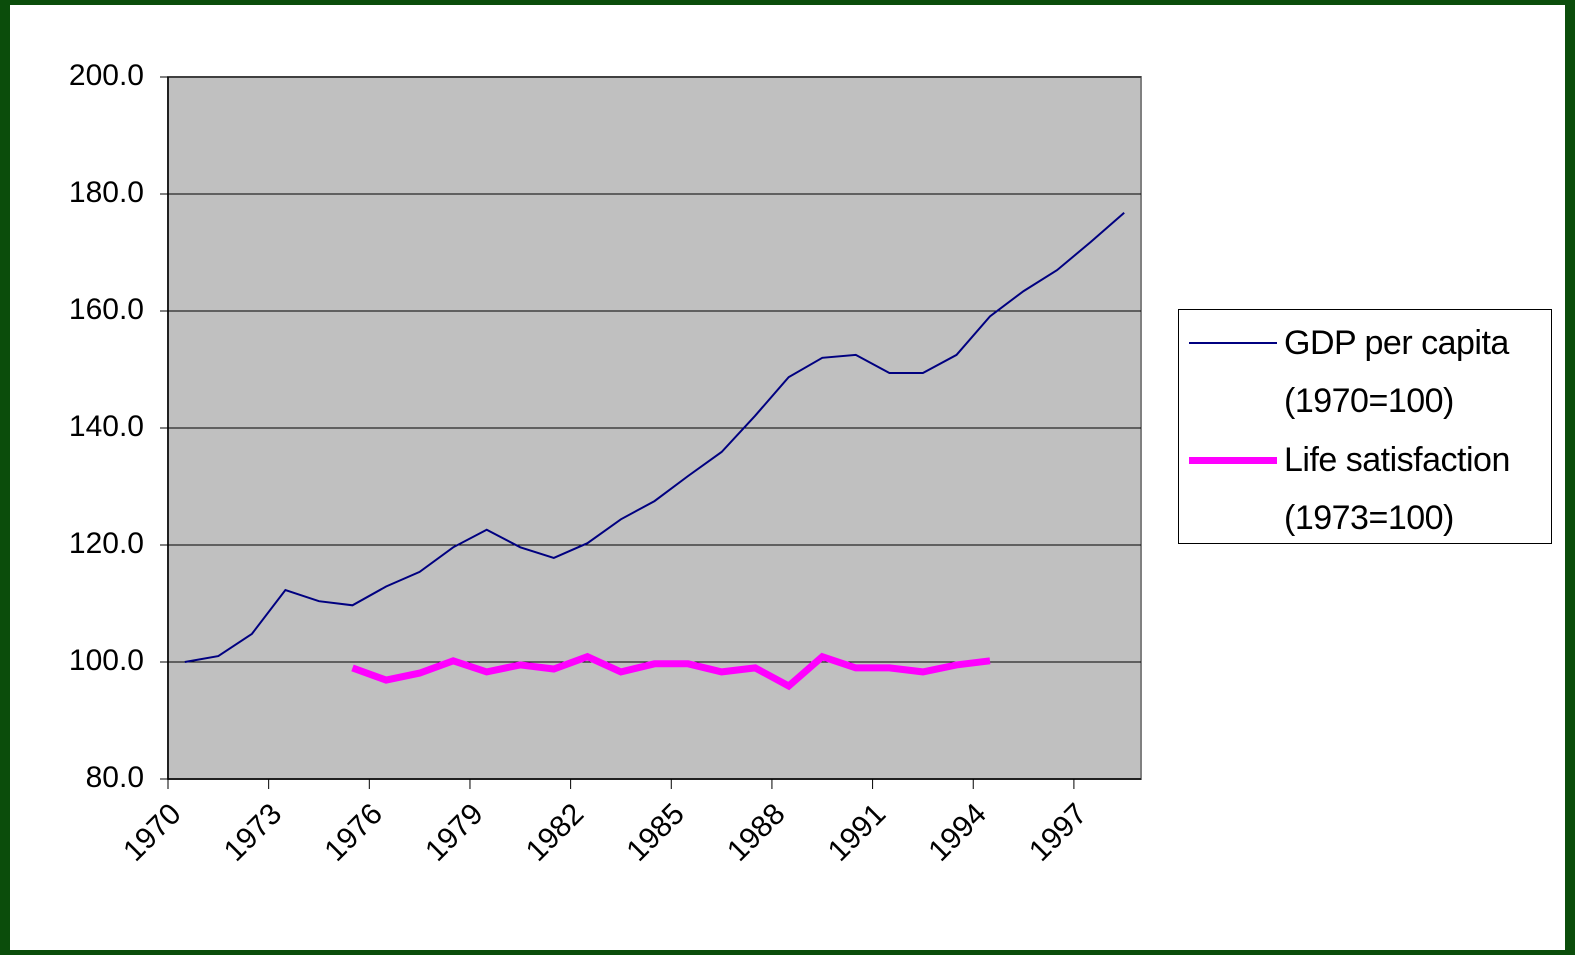  What do you see at coordinates (1396, 372) in the screenshot?
I see `legend-label: GDP per capita (1970=100)` at bounding box center [1396, 372].